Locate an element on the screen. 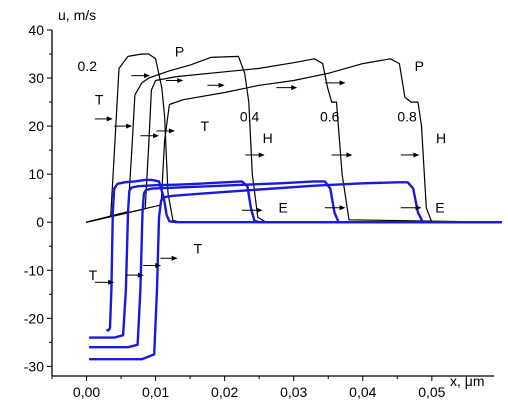 This screenshot has width=508, height=401. y-tick-label: -30 is located at coordinates (34, 366).